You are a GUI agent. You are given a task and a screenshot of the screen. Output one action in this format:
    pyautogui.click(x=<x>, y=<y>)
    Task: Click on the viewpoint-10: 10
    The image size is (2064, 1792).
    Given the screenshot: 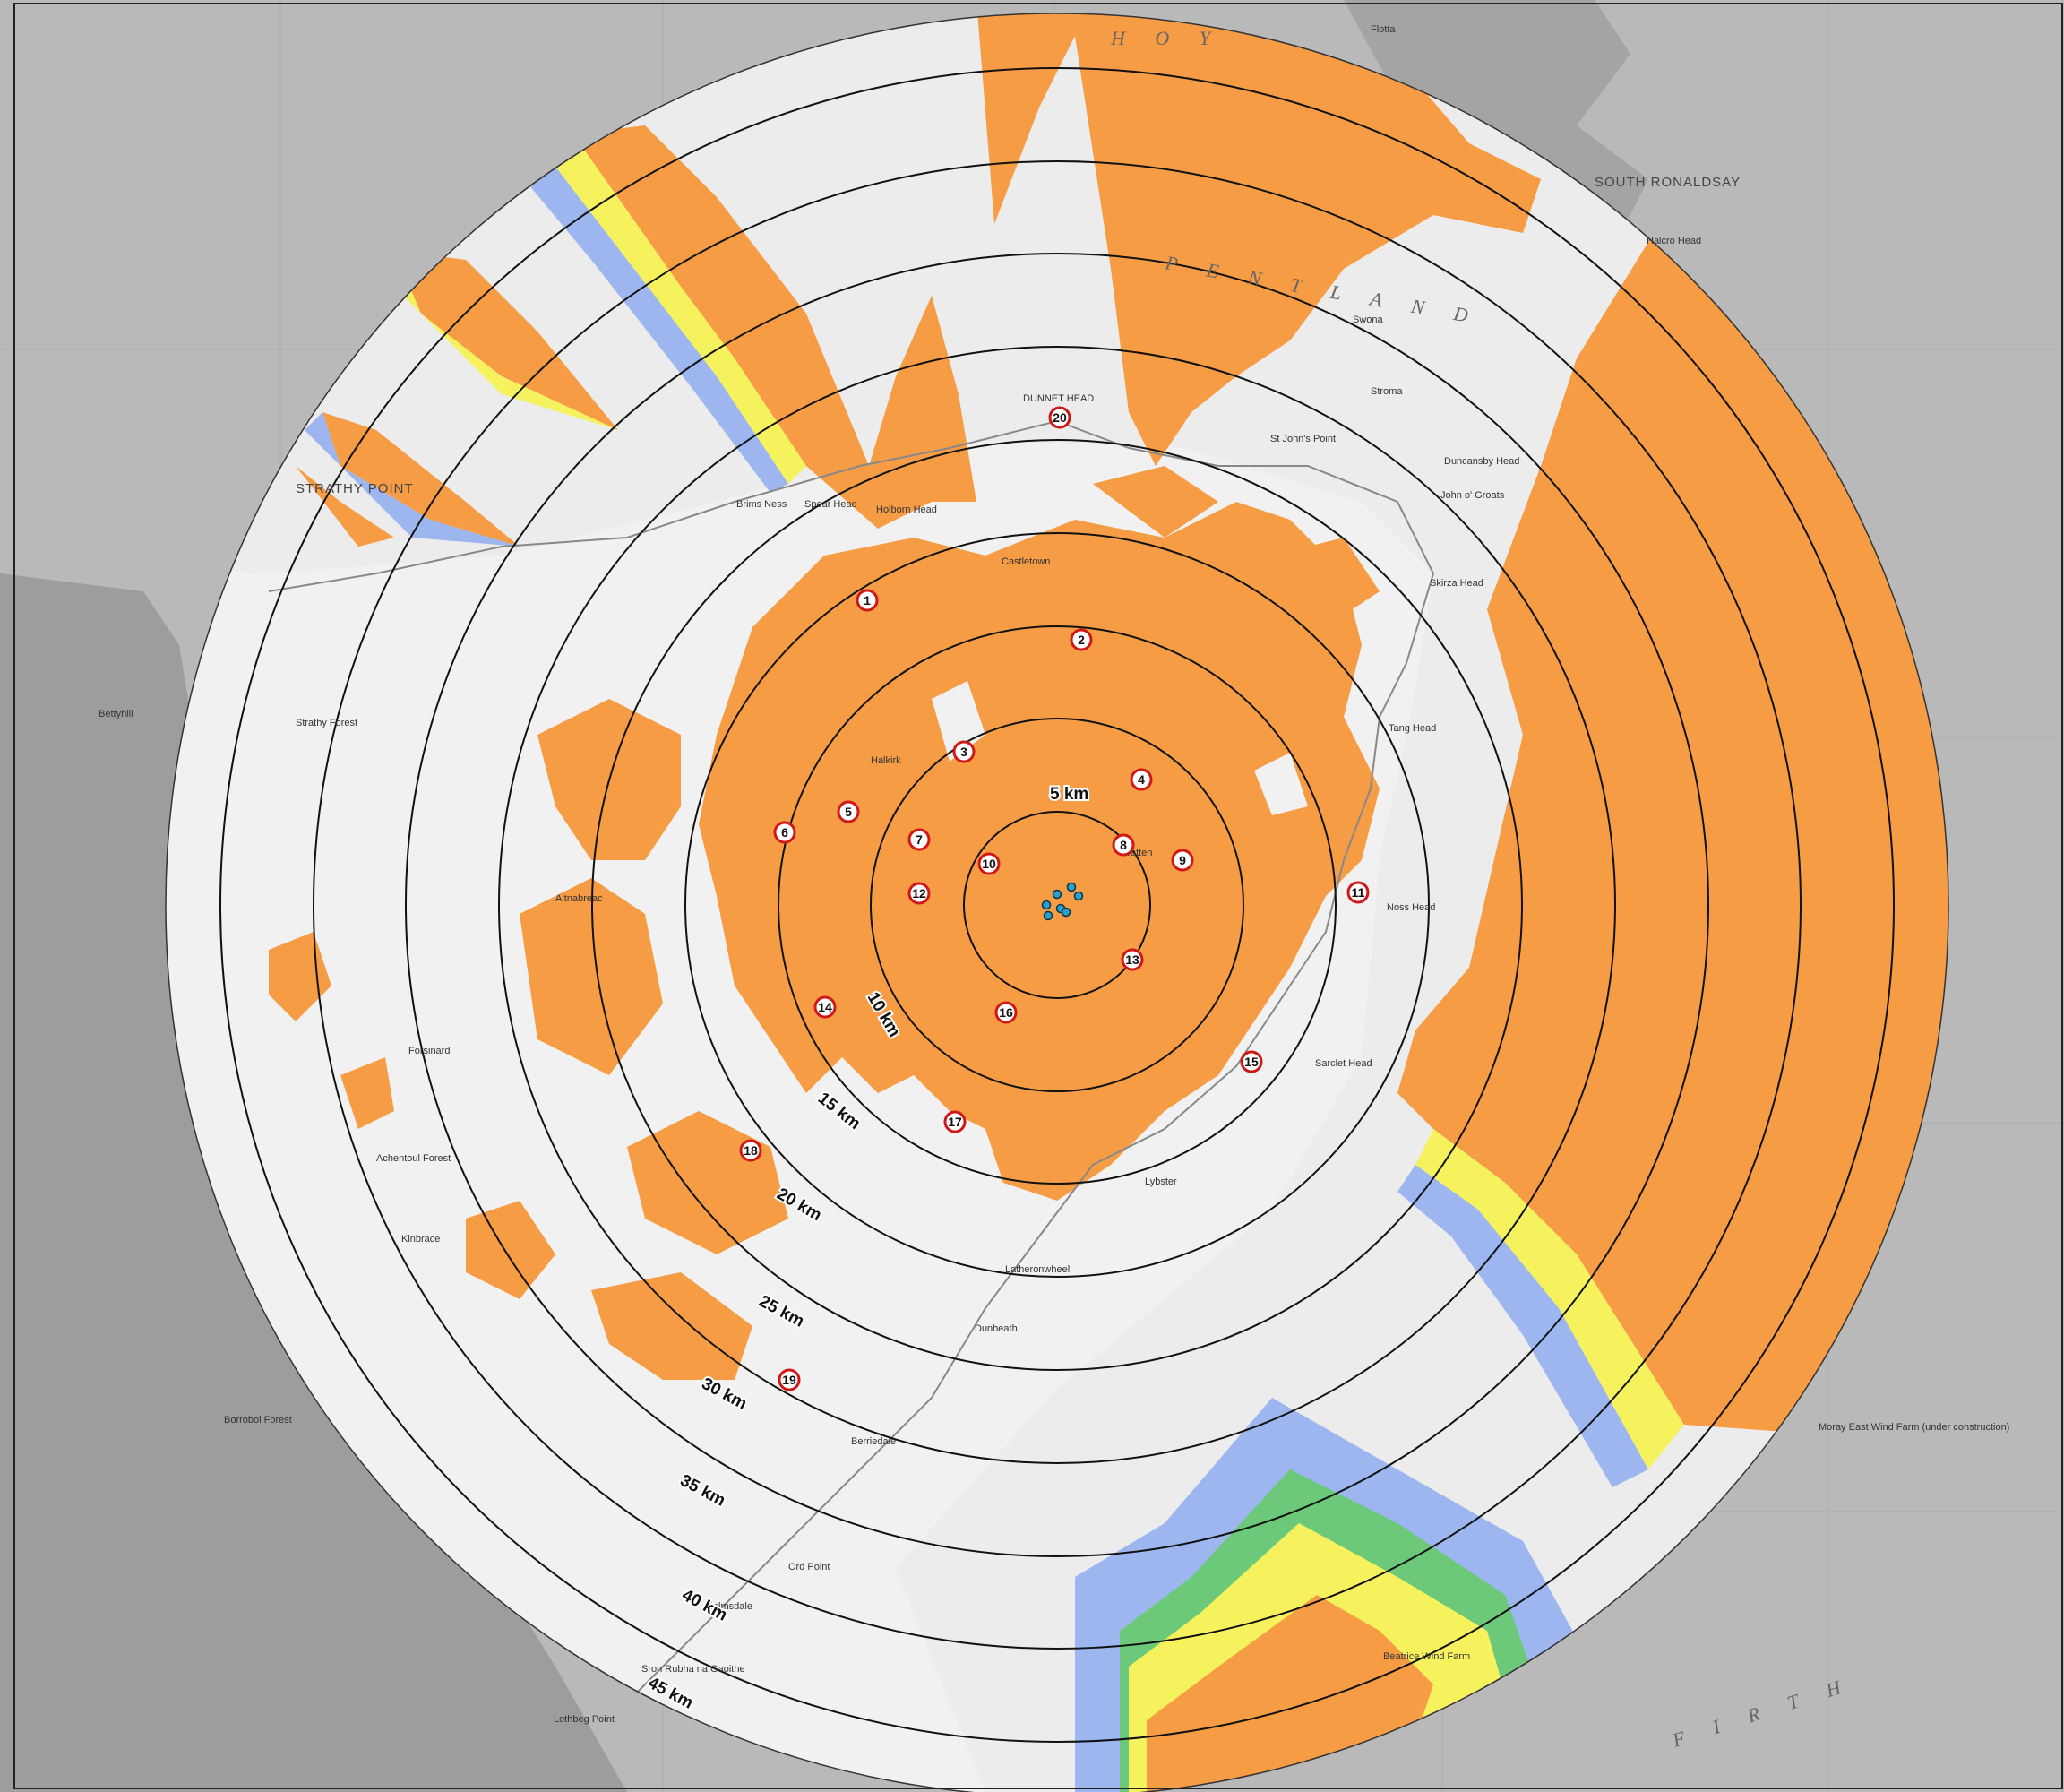 What is the action you would take?
    pyautogui.click(x=989, y=863)
    